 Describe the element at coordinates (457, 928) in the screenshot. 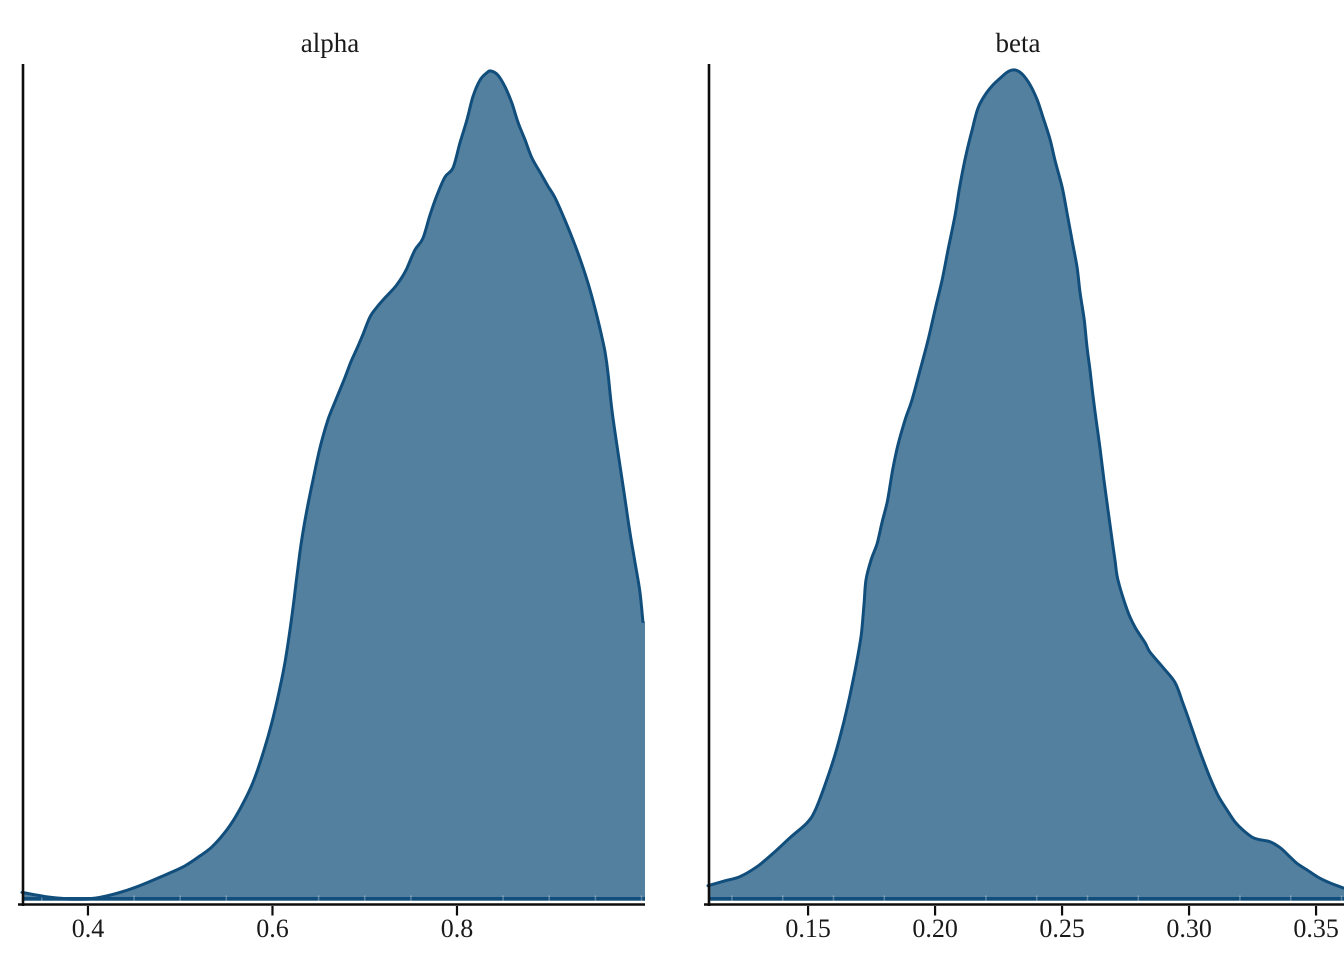

I see `x-tick-label: 0.8` at that location.